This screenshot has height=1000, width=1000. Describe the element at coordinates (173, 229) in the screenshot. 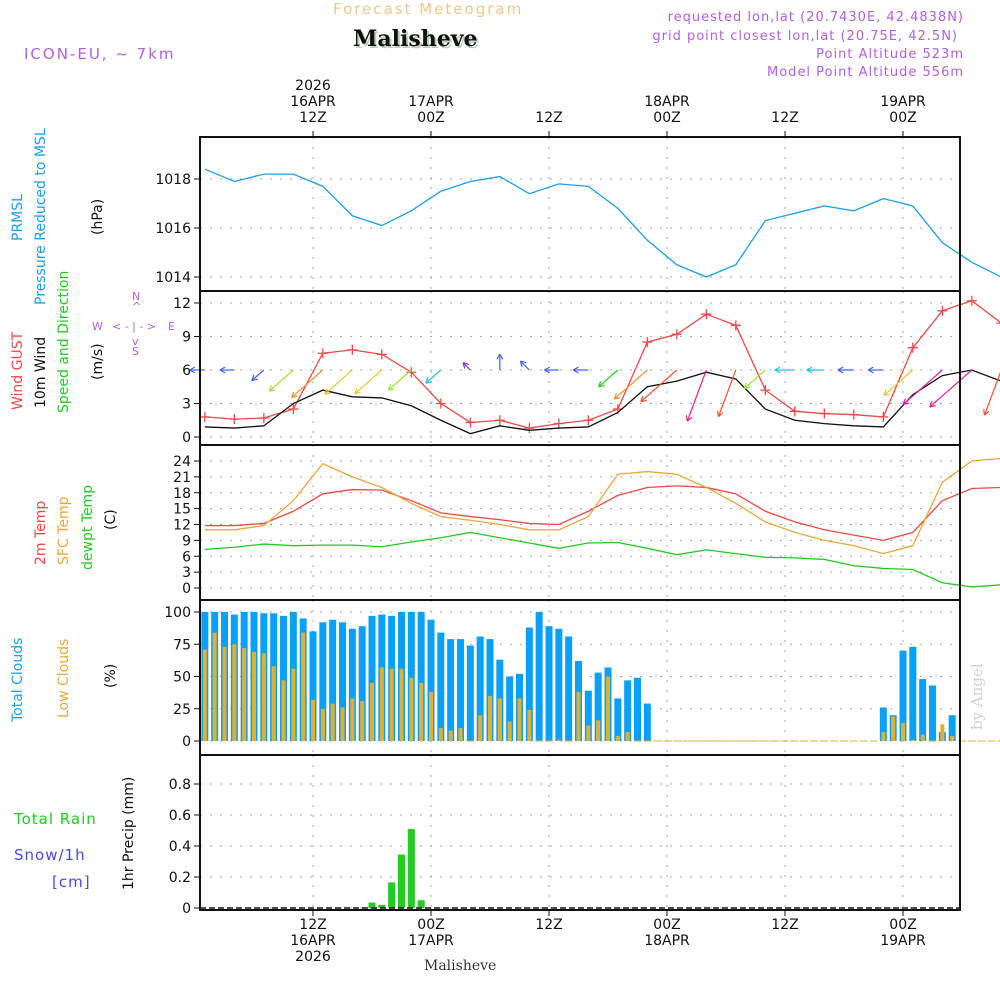

I see `y-tick-label: 1016` at that location.